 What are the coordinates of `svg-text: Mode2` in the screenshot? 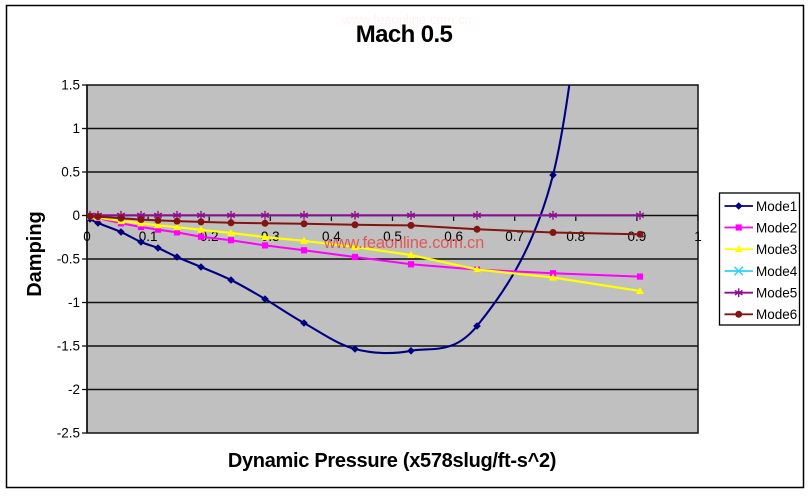 It's located at (776, 227).